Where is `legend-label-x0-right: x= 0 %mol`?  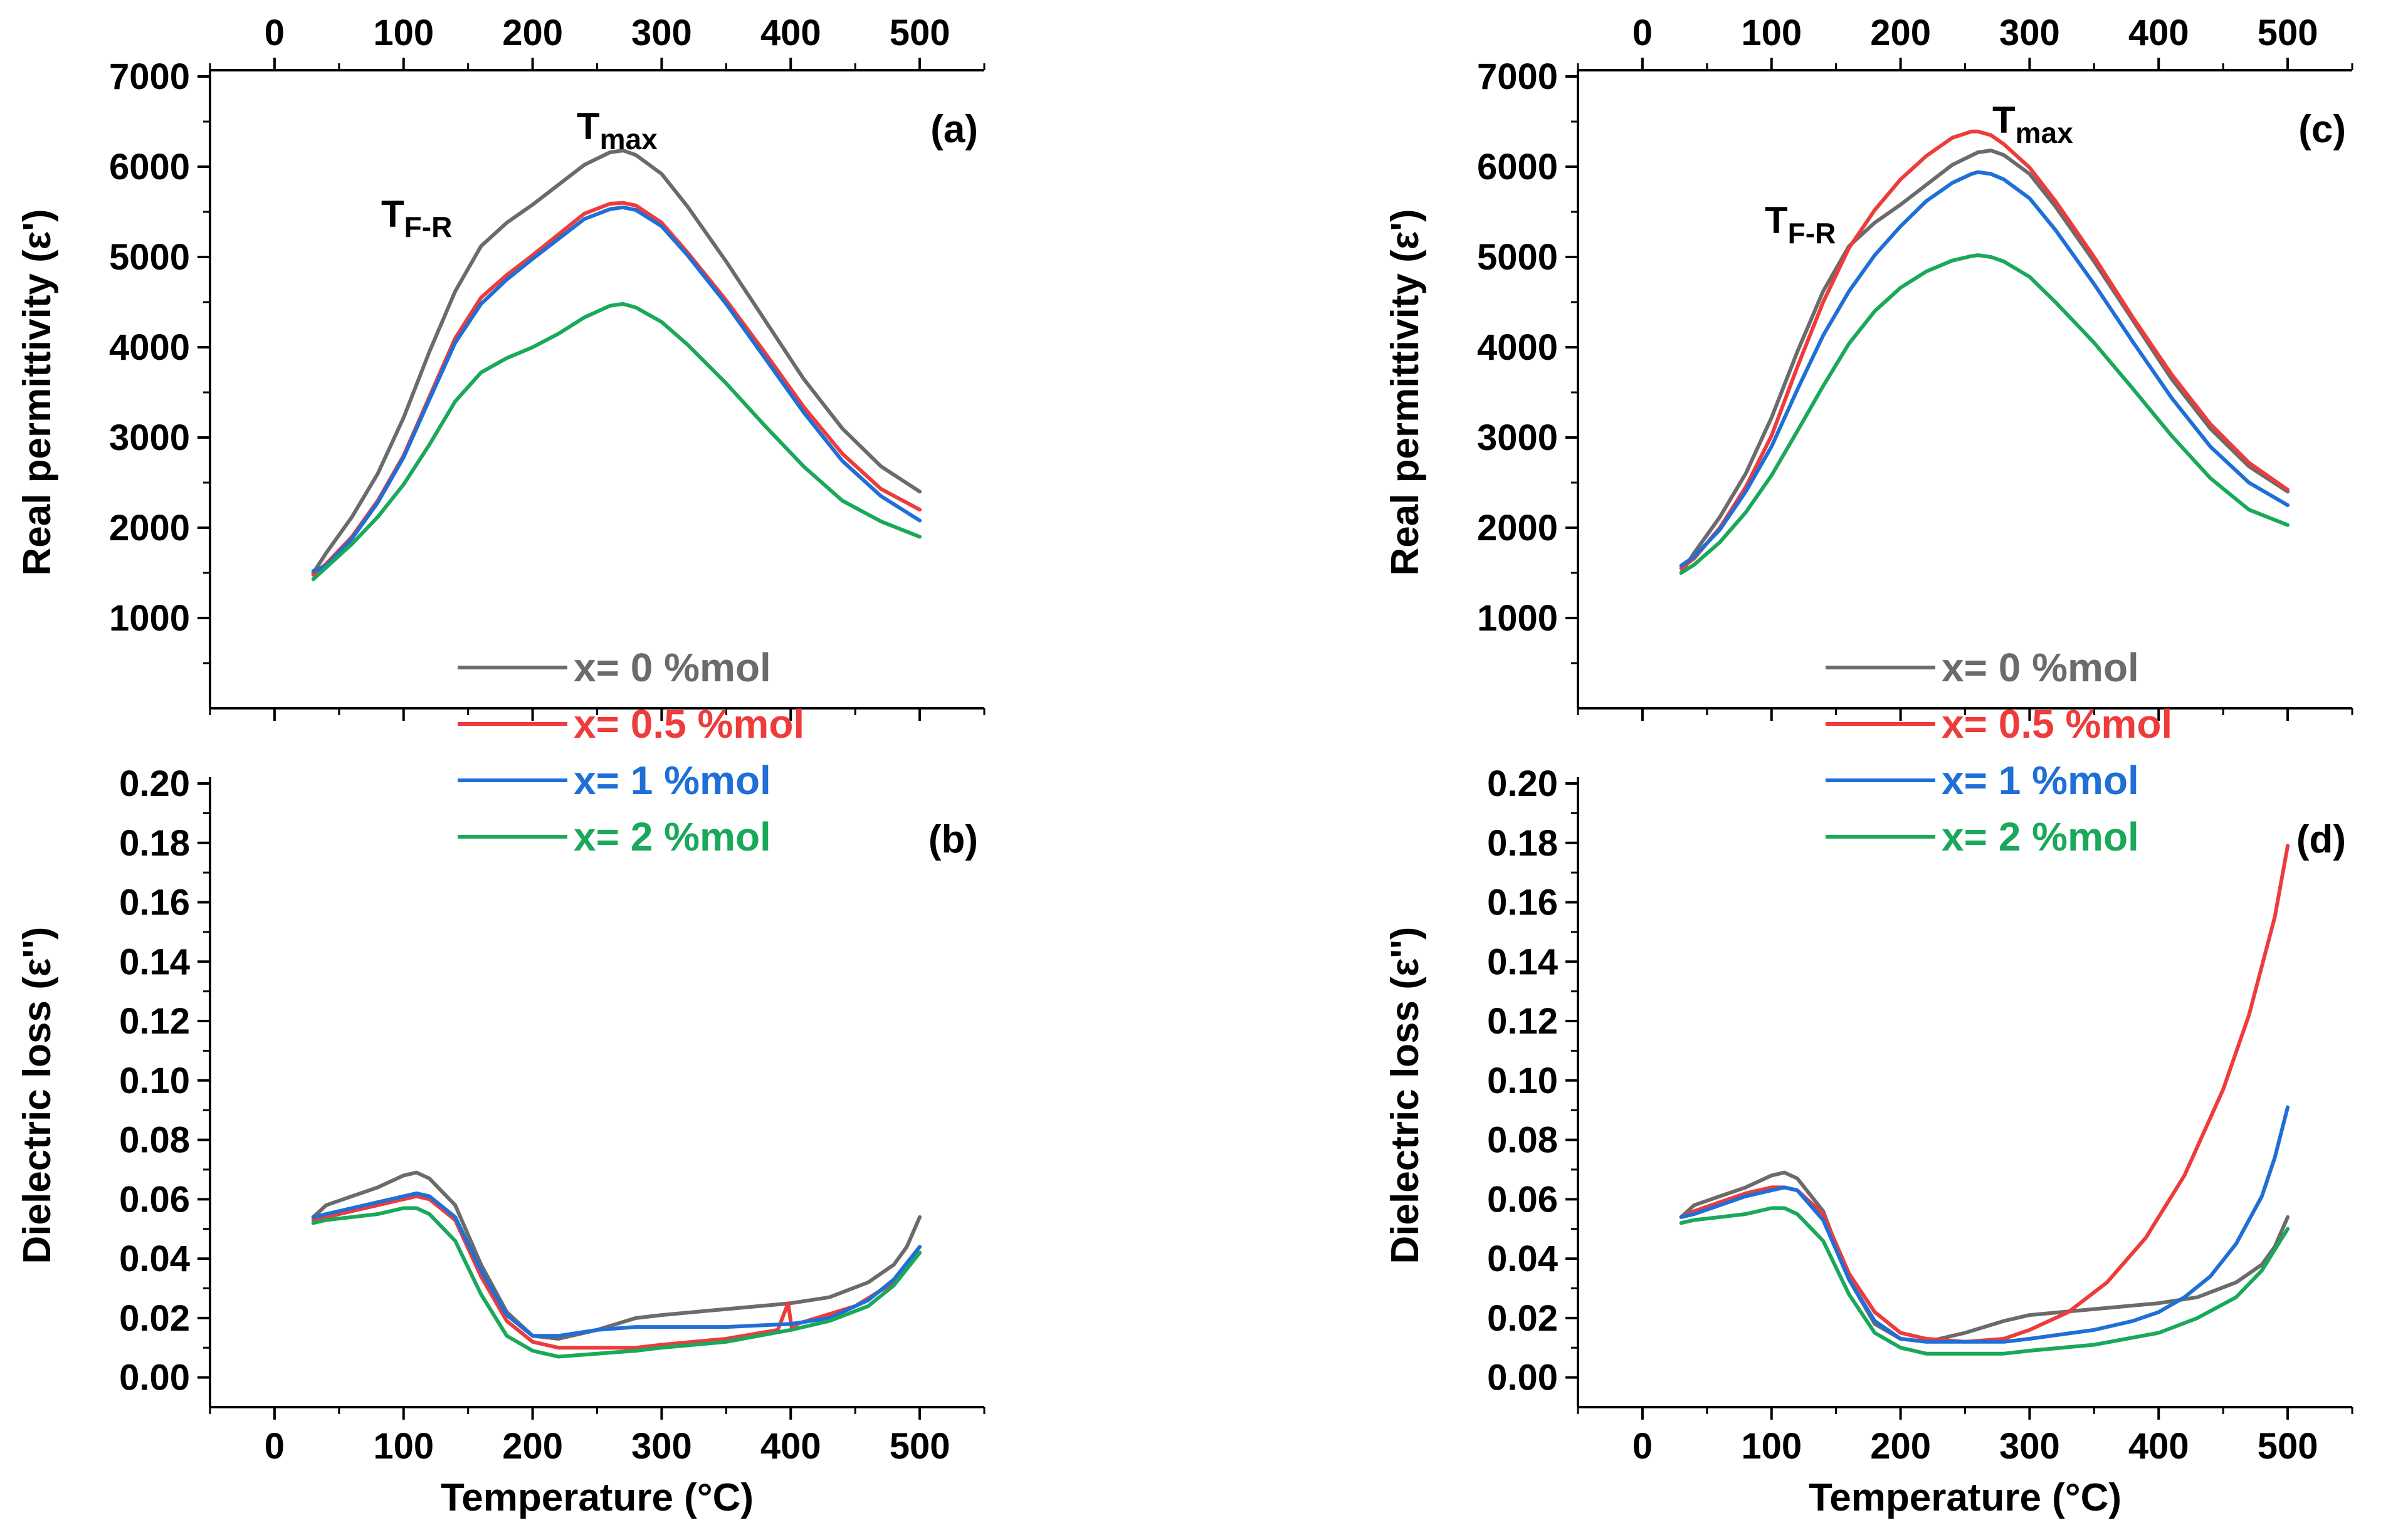
legend-label-x0-right: x= 0 %mol is located at coordinates (2040, 667).